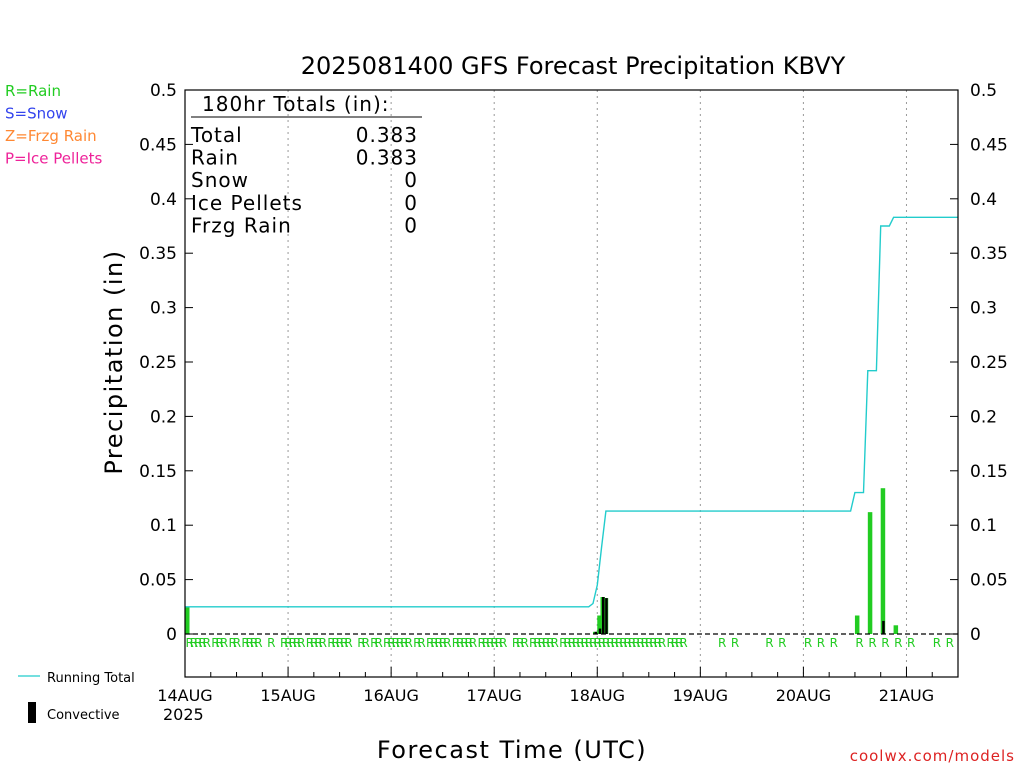 The height and width of the screenshot is (768, 1024). I want to click on totals-label-3: Ice Pellets, so click(247, 203).